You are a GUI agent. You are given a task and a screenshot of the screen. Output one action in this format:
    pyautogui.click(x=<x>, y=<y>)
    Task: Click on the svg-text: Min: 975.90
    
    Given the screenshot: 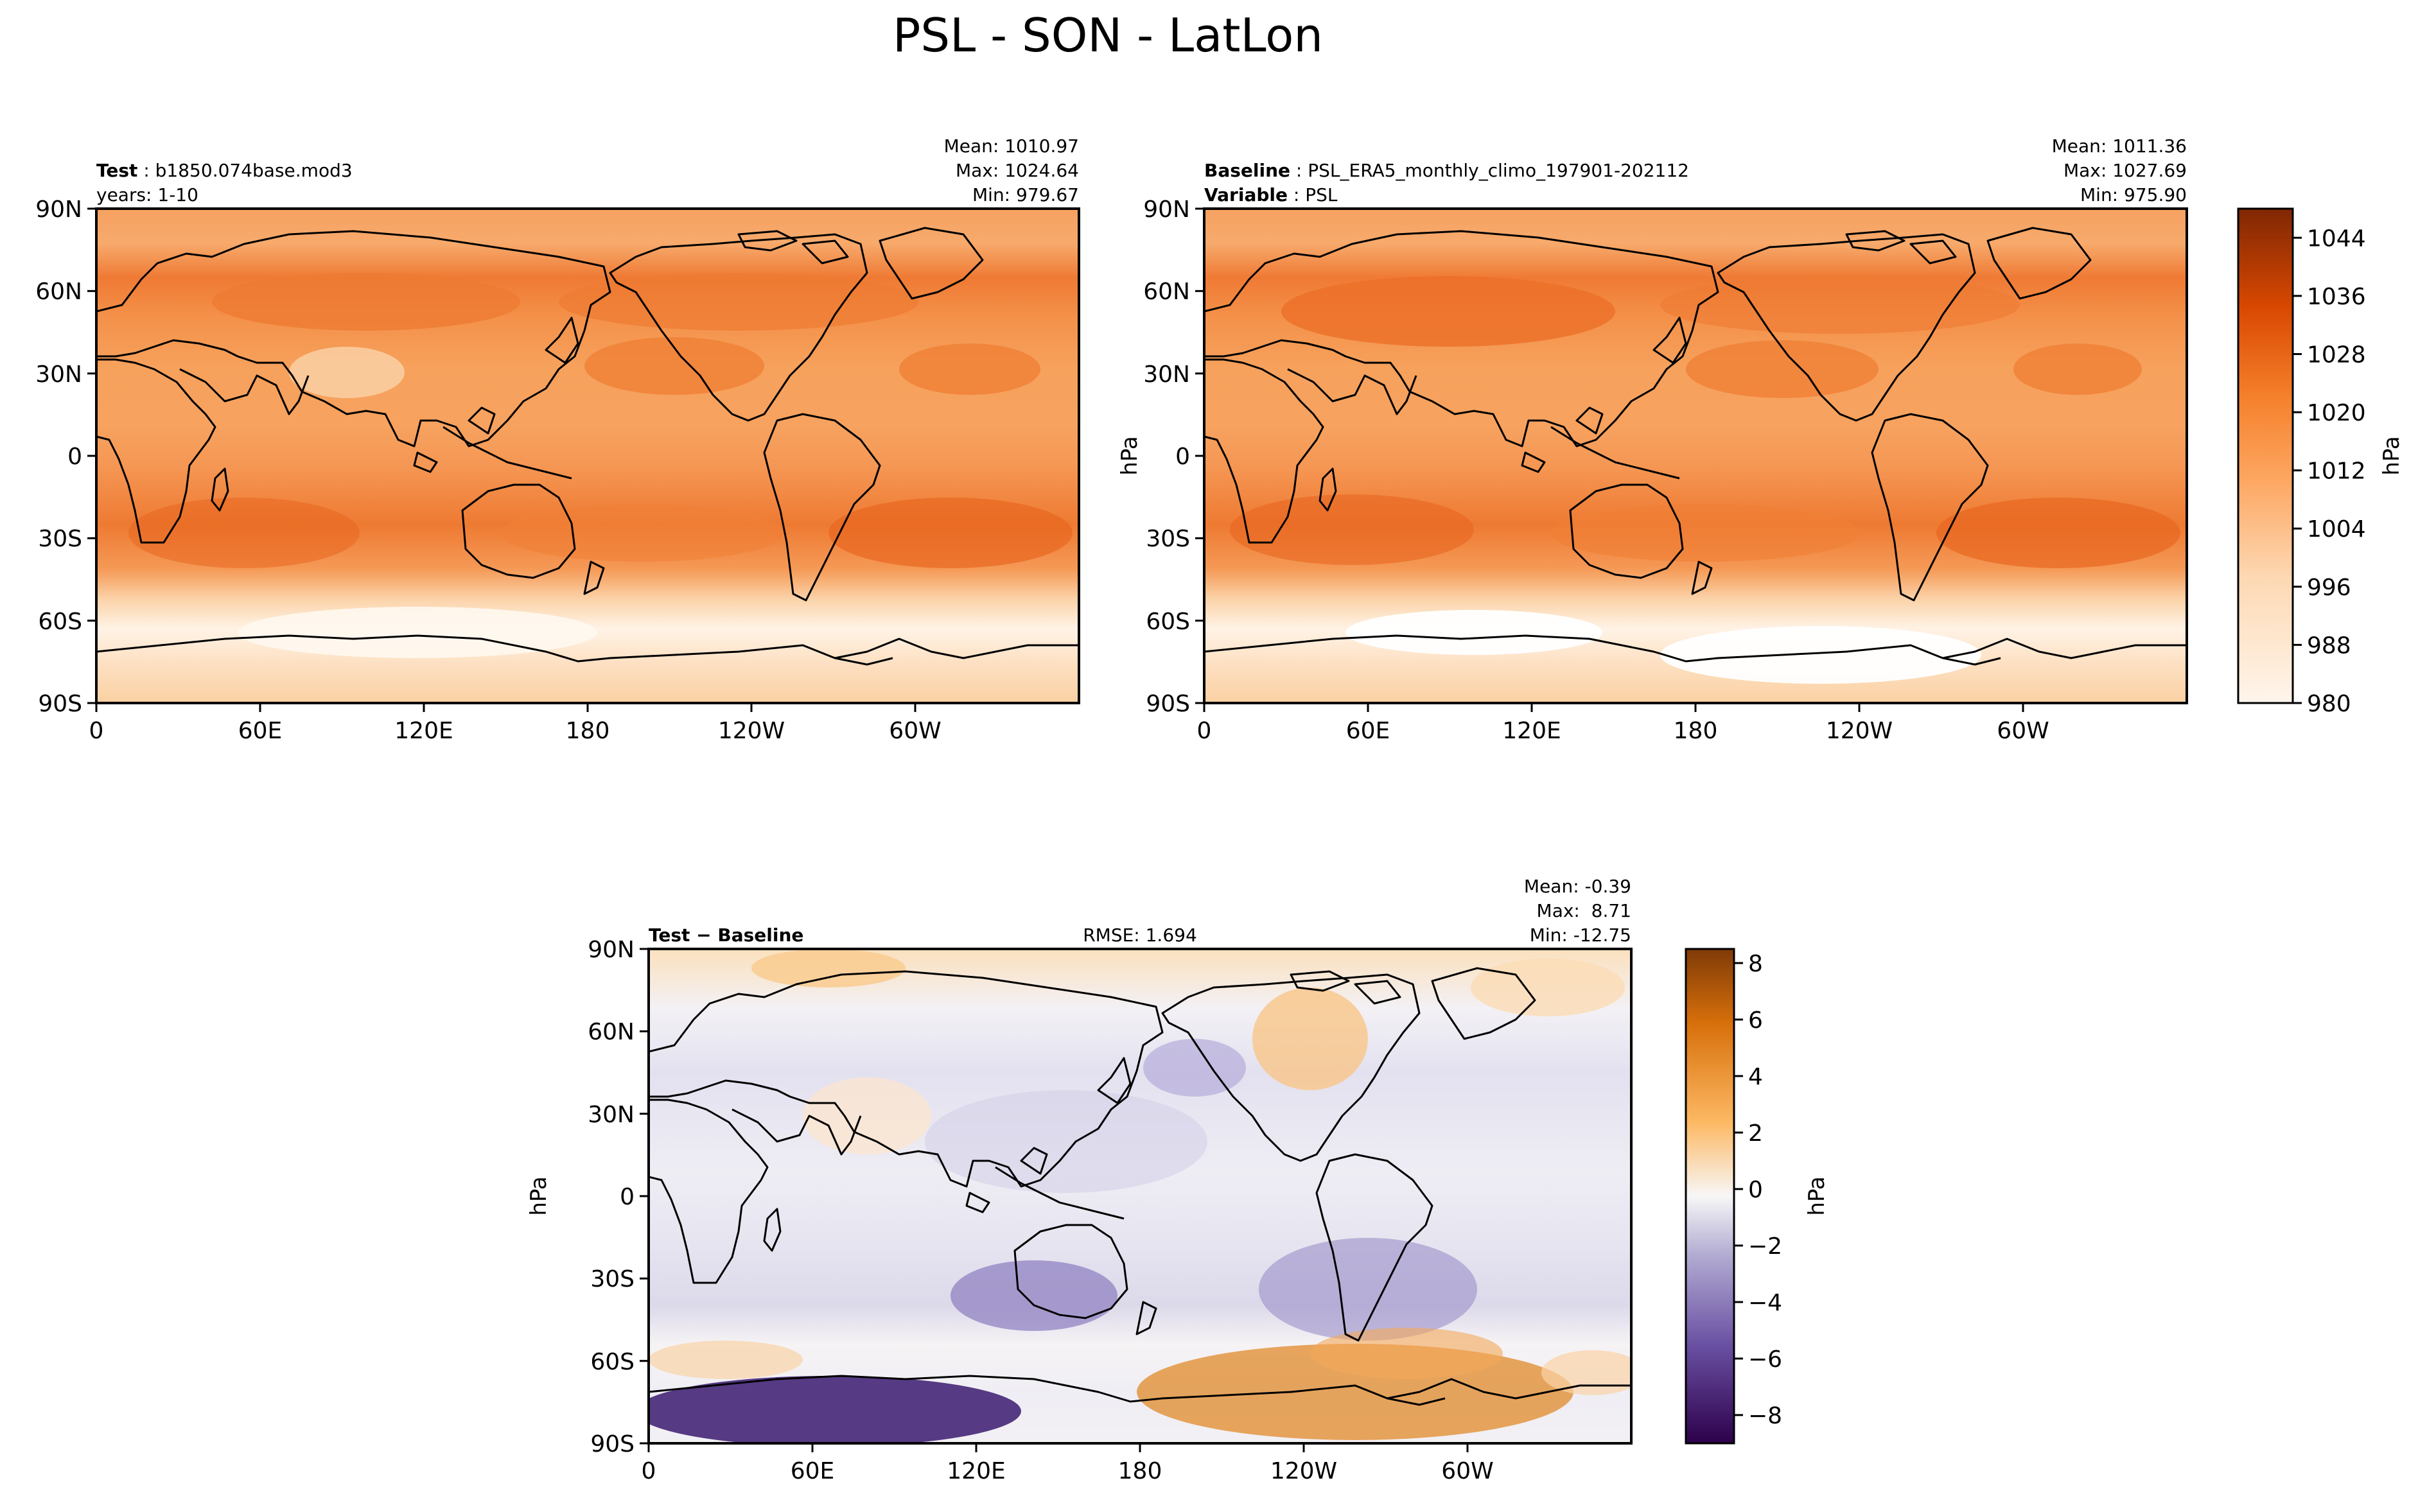 What is the action you would take?
    pyautogui.click(x=2133, y=194)
    